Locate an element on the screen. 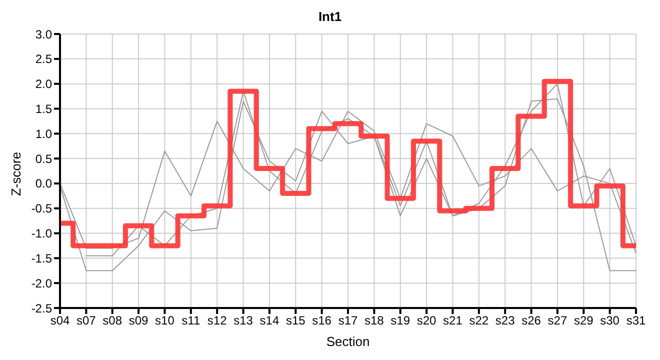 The image size is (660, 360). chart-title: Int1 is located at coordinates (330, 17).